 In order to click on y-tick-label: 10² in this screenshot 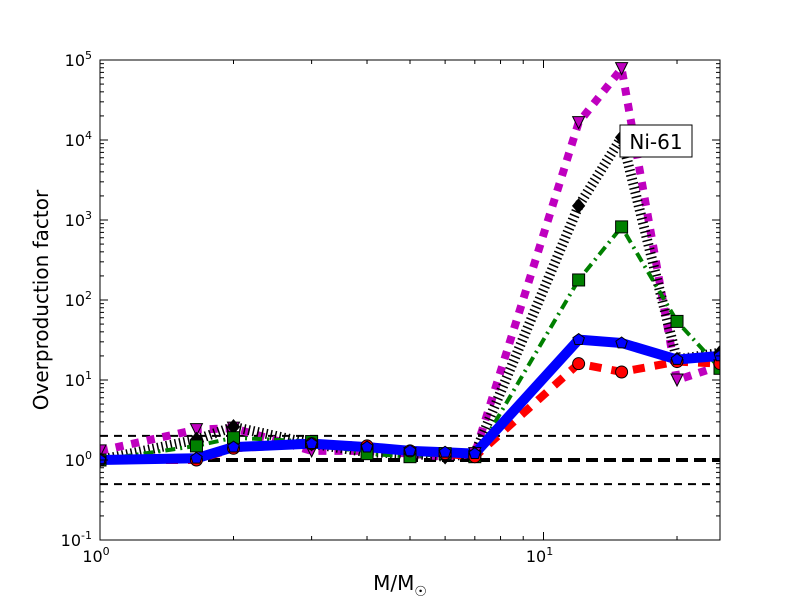, I will do `click(78, 299)`.